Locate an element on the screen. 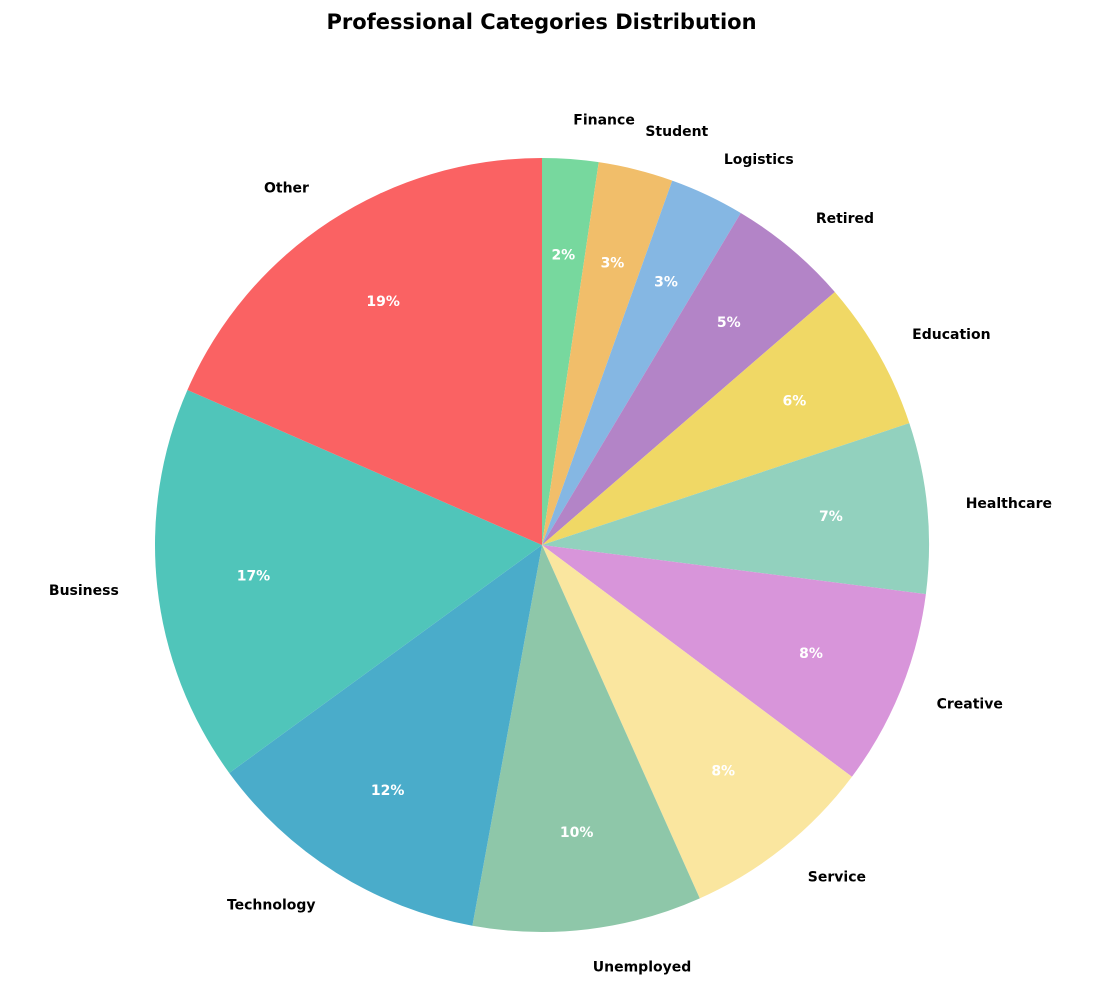  category-label-unemployed: Unemployed is located at coordinates (642, 968).